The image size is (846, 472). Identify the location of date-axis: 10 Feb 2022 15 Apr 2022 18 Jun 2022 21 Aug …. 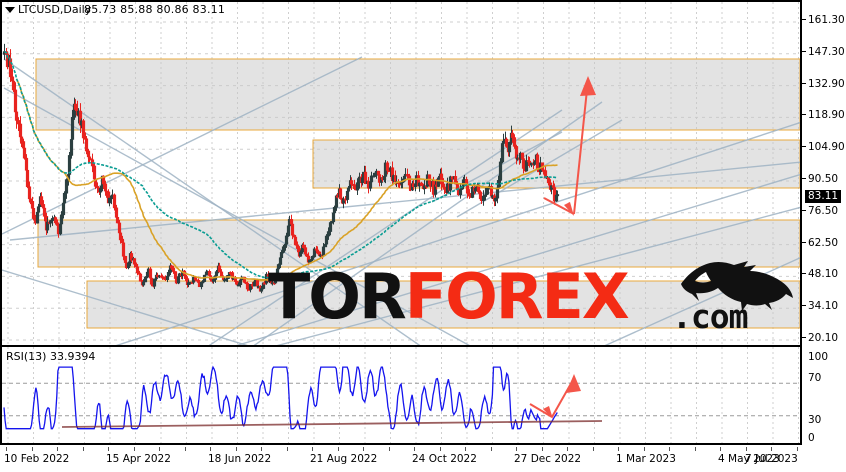
(423, 459).